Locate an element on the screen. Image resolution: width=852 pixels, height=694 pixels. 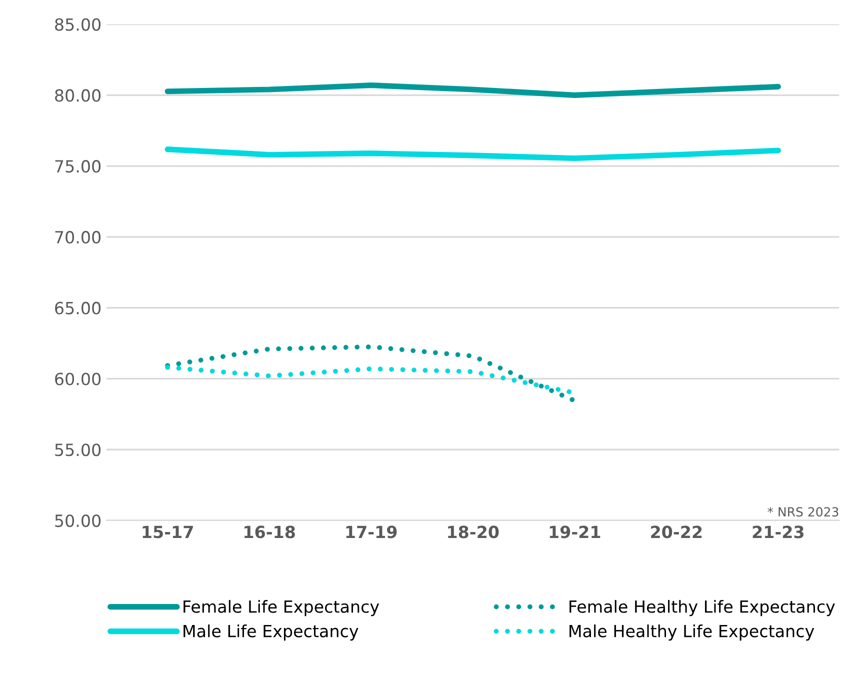
y-tick-label: 75.00 is located at coordinates (78, 166).